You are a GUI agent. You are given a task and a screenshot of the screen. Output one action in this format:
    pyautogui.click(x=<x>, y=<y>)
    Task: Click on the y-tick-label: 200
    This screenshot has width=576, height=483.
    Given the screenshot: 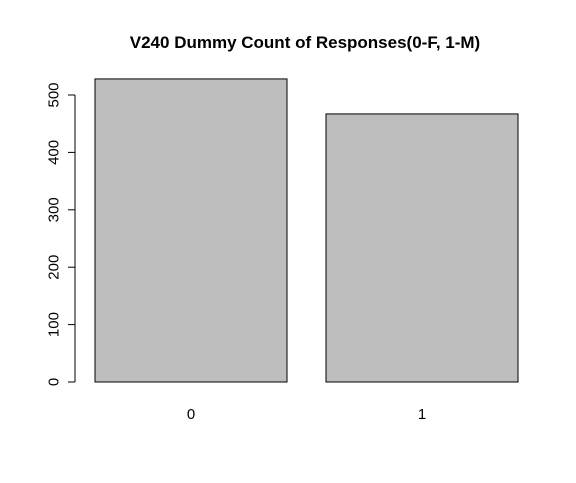 What is the action you would take?
    pyautogui.click(x=53, y=267)
    